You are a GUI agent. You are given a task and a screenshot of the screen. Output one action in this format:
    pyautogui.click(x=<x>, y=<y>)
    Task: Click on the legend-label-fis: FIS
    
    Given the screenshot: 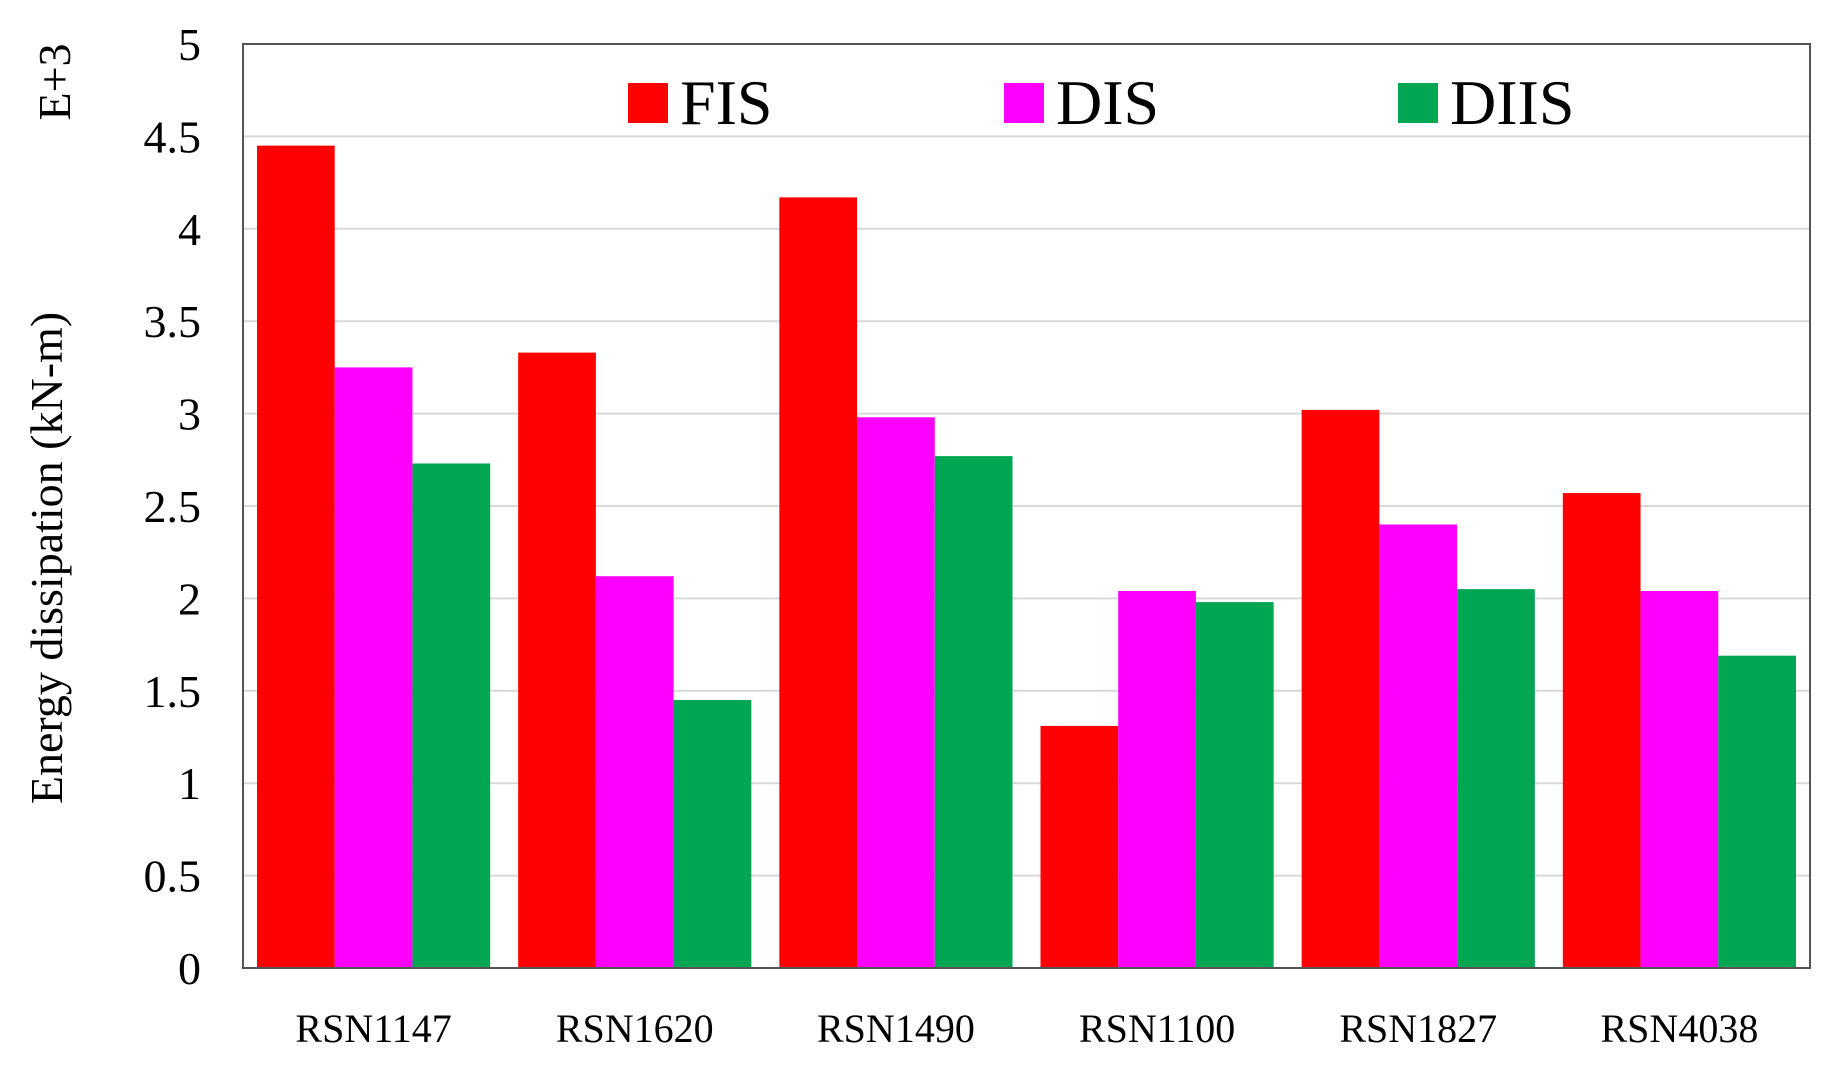 What is the action you would take?
    pyautogui.click(x=726, y=102)
    